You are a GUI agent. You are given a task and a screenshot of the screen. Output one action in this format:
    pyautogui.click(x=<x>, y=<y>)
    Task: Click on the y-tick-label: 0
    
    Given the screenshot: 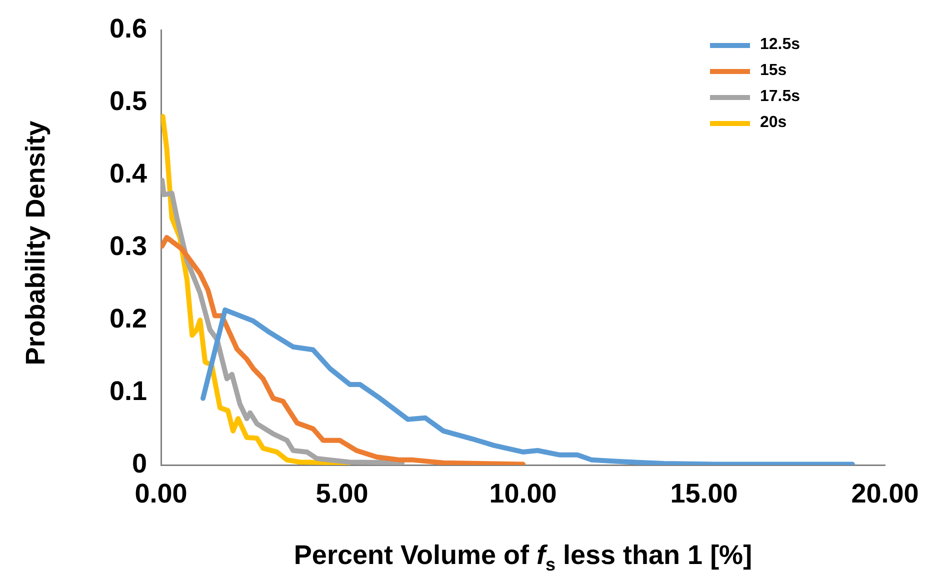 What is the action you would take?
    pyautogui.click(x=139, y=463)
    